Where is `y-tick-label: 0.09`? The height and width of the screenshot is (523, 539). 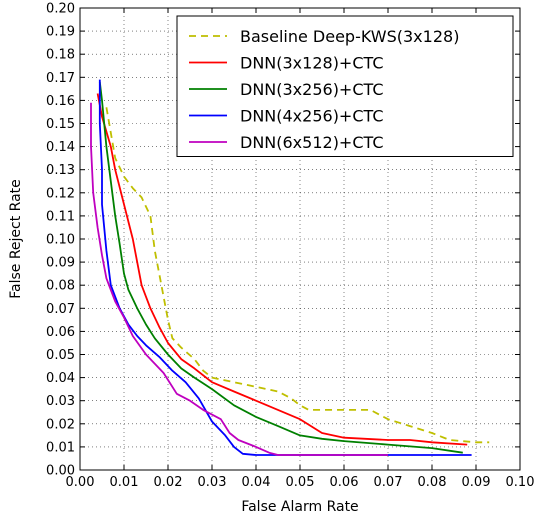 y-tick-label: 0.09 is located at coordinates (60, 263).